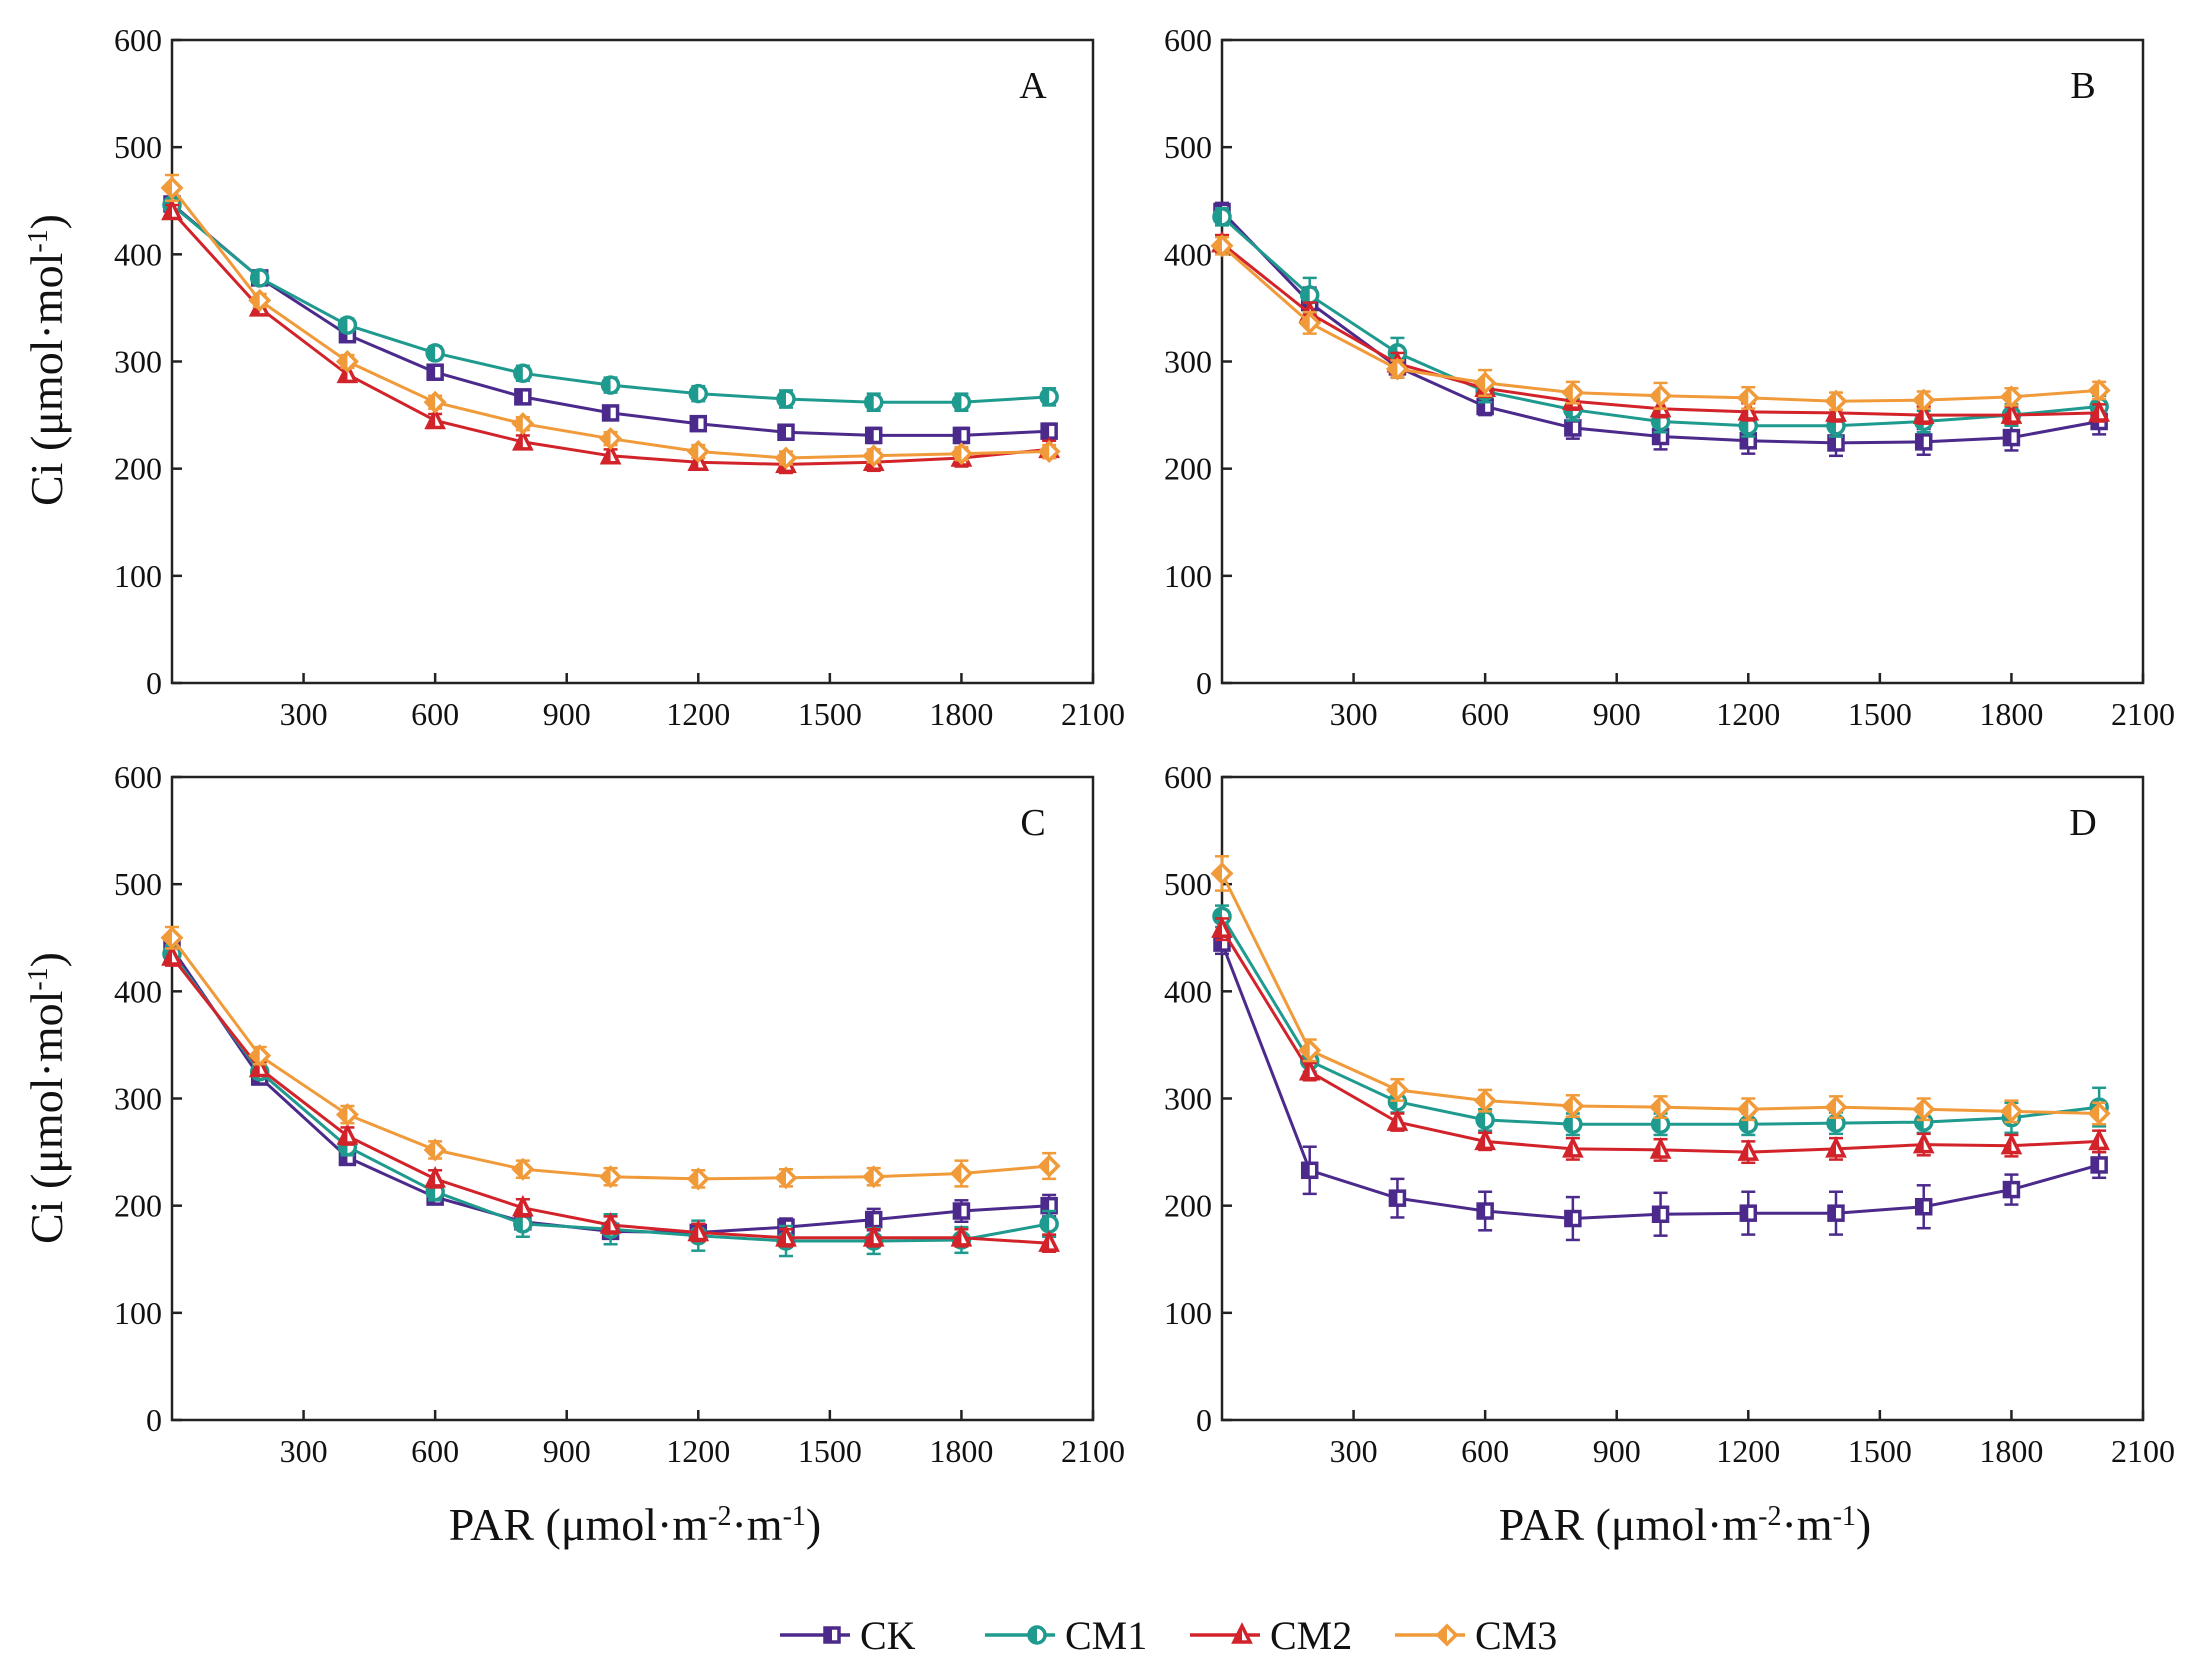 The height and width of the screenshot is (1676, 2200). I want to click on panel-letter: C, so click(1032, 823).